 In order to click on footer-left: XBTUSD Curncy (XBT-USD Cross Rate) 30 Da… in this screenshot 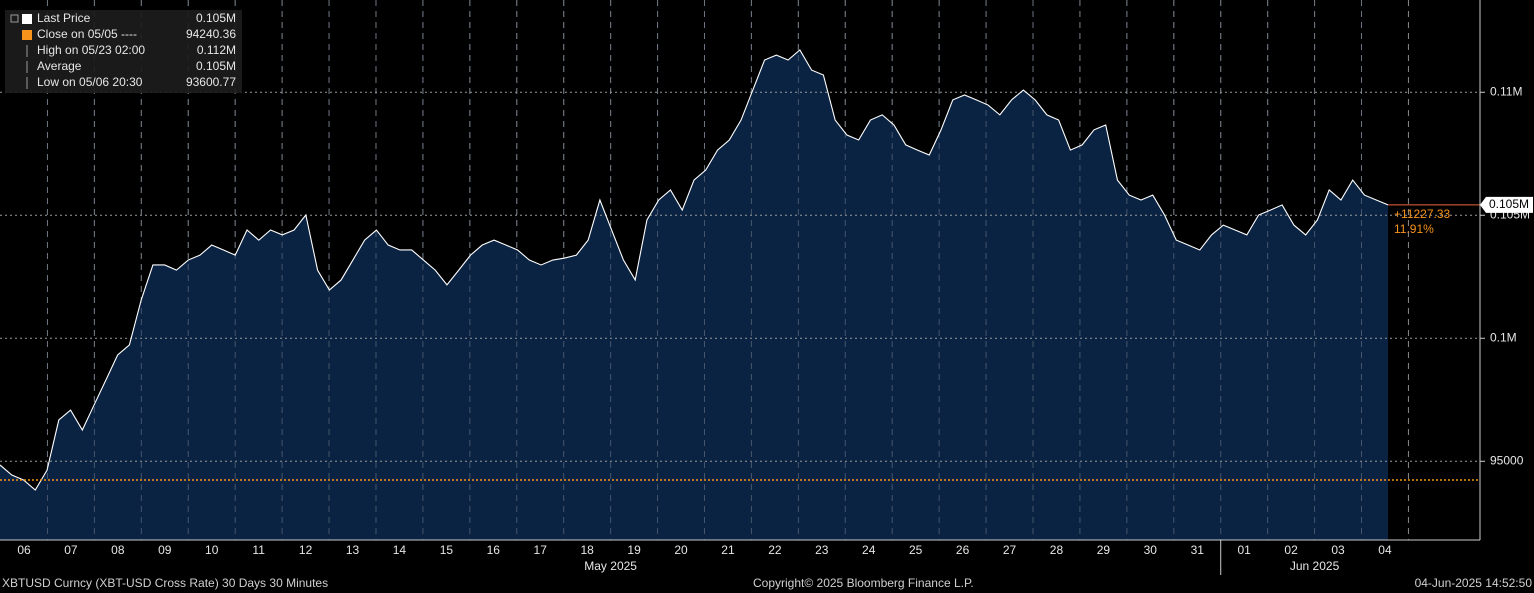, I will do `click(165, 583)`.